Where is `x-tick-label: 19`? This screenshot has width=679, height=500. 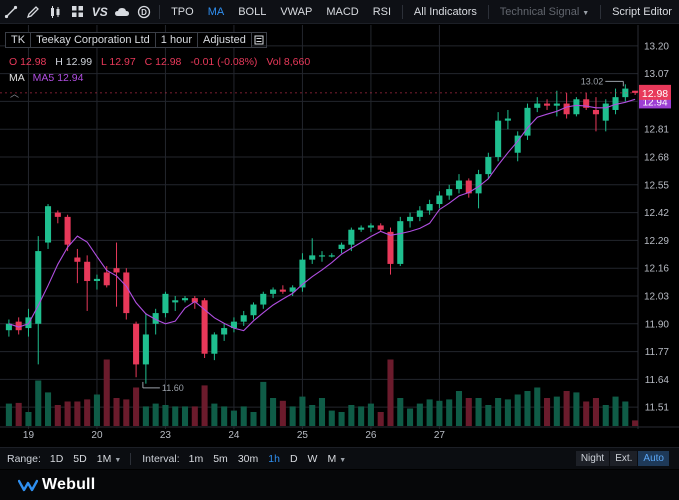
x-tick-label: 19 is located at coordinates (29, 435).